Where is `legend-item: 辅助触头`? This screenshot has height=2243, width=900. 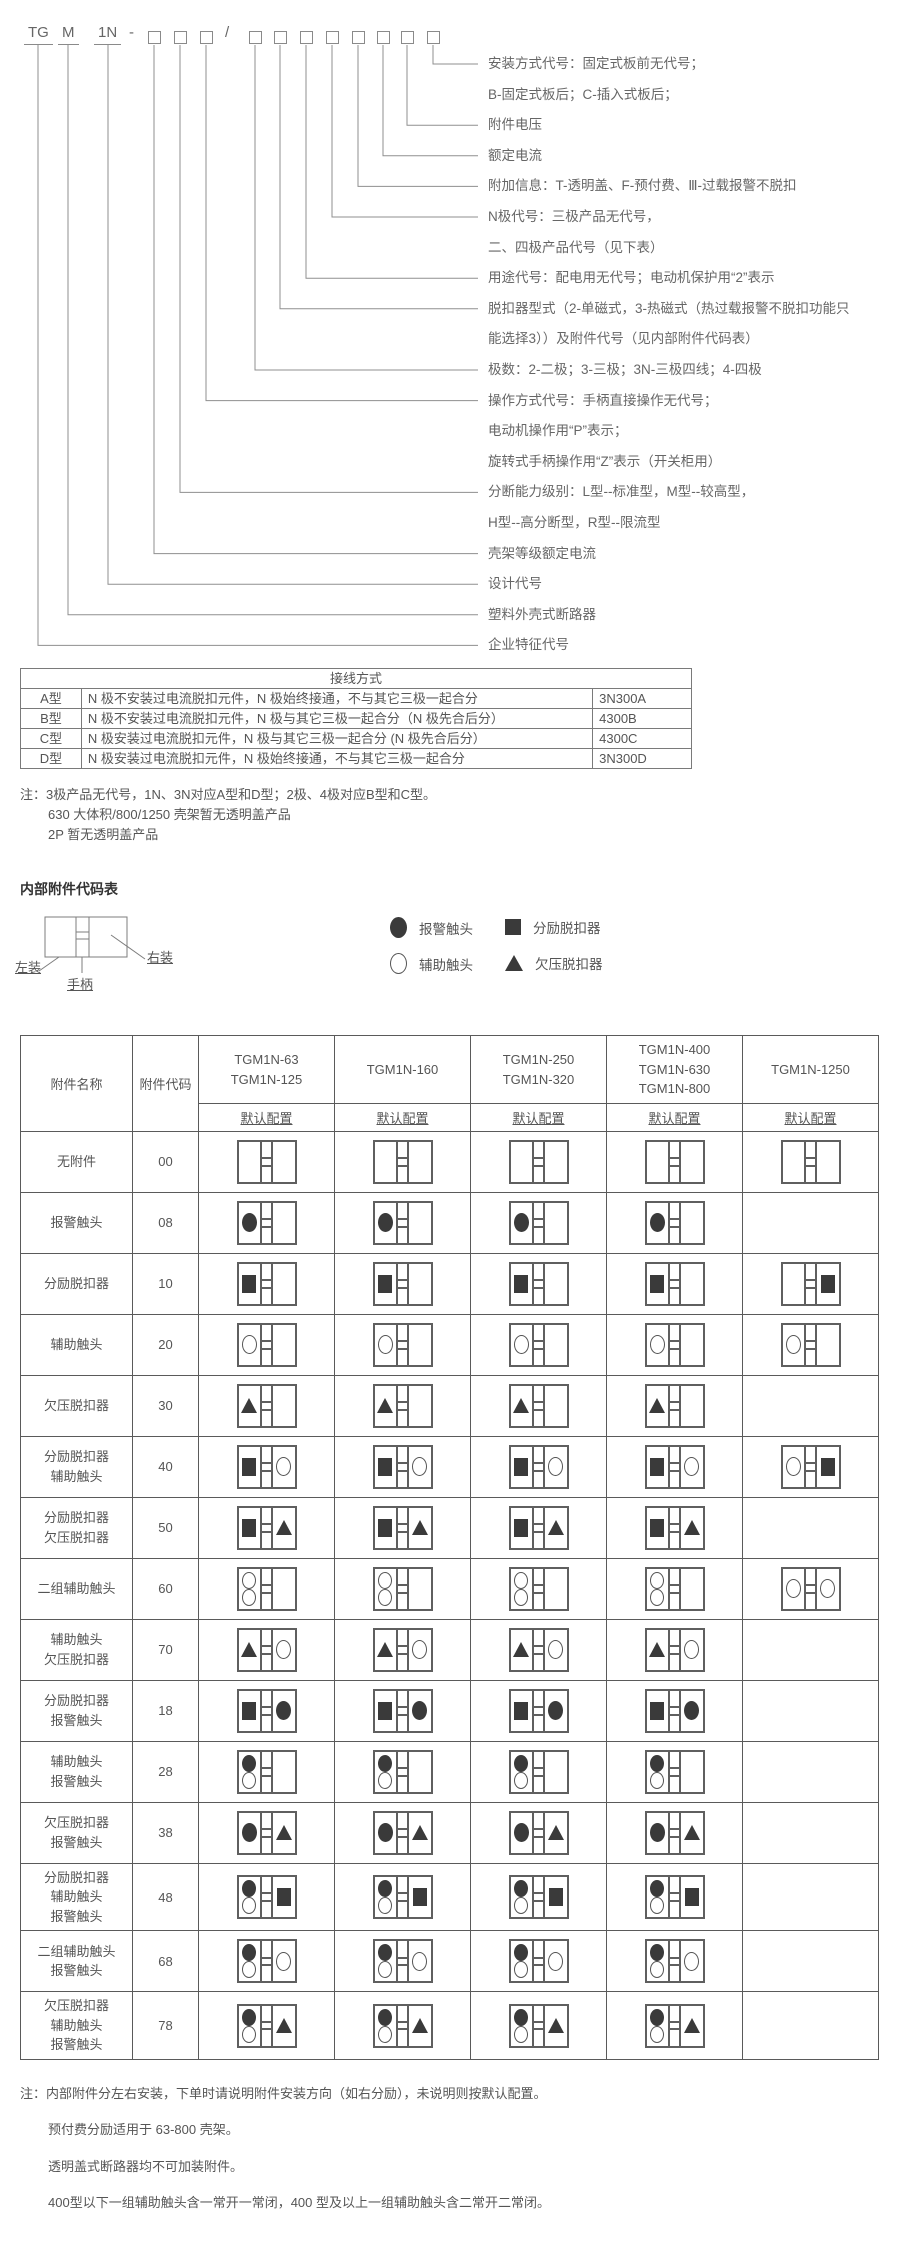 legend-item: 辅助触头 is located at coordinates (431, 964).